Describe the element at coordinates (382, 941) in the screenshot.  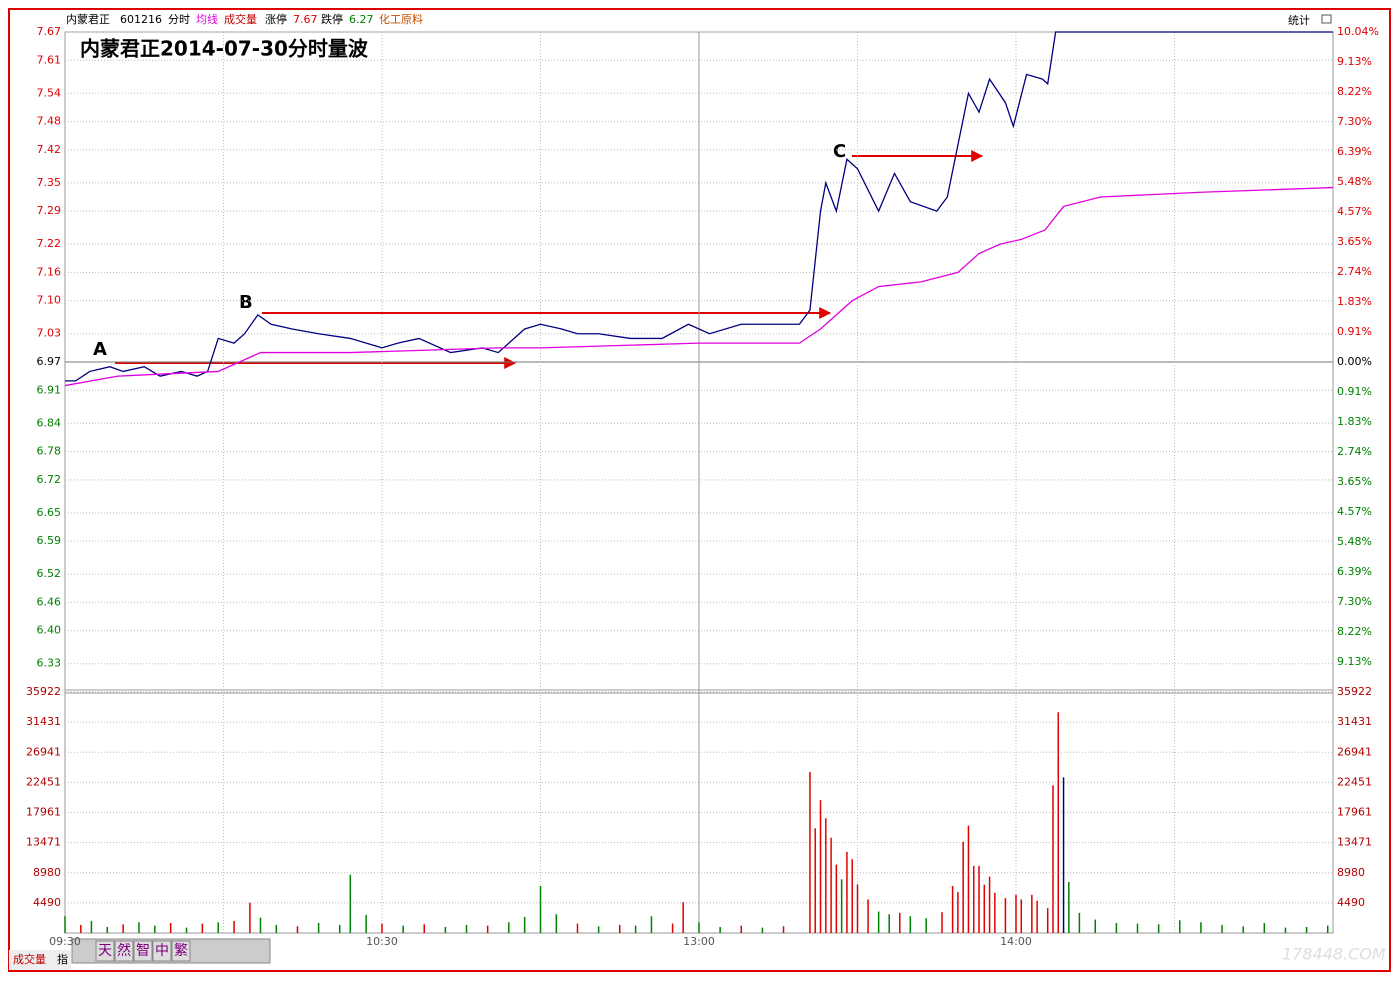
I see `x-tick-label: 10:30` at that location.